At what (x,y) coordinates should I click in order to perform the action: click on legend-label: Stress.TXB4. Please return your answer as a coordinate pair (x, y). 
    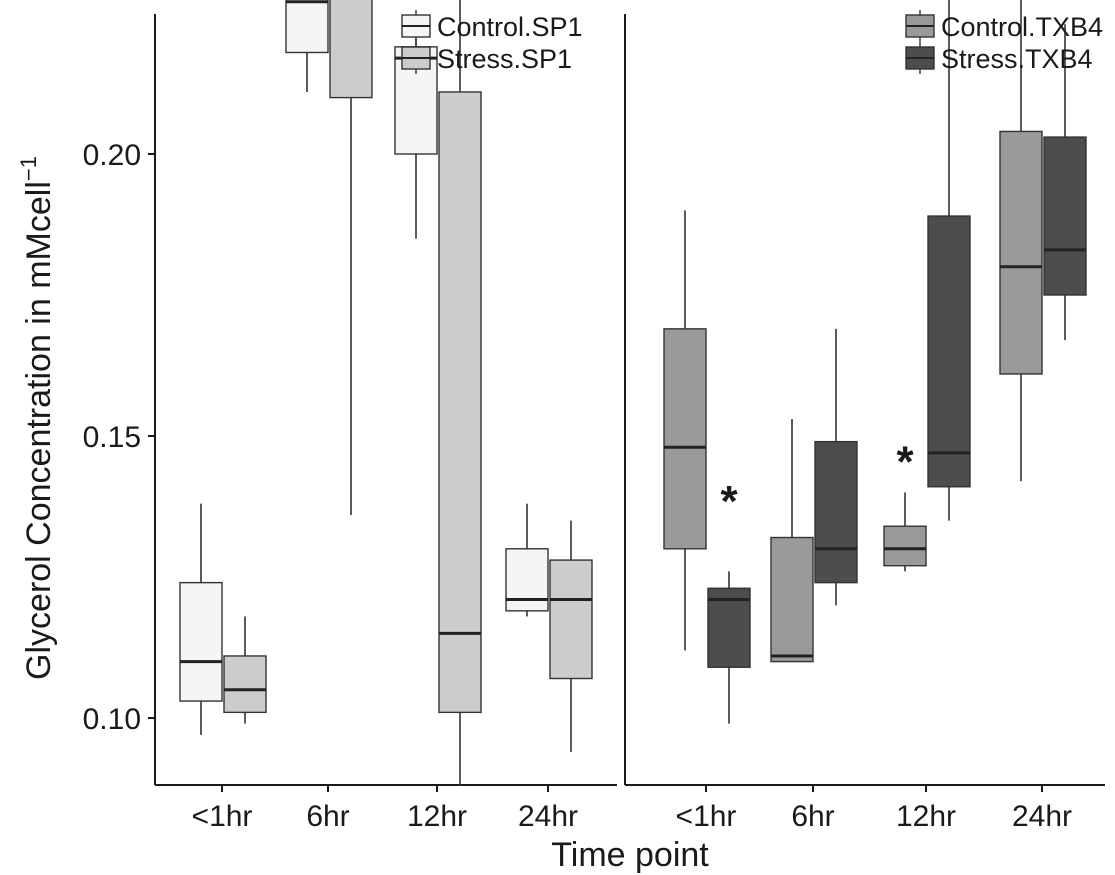
    Looking at the image, I should click on (1017, 59).